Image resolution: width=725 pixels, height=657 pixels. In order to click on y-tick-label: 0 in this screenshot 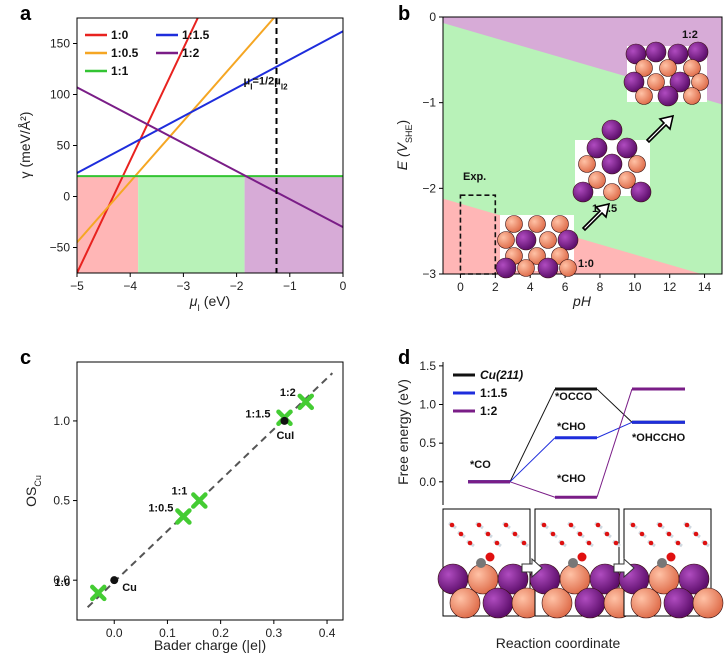, I will do `click(66, 197)`.